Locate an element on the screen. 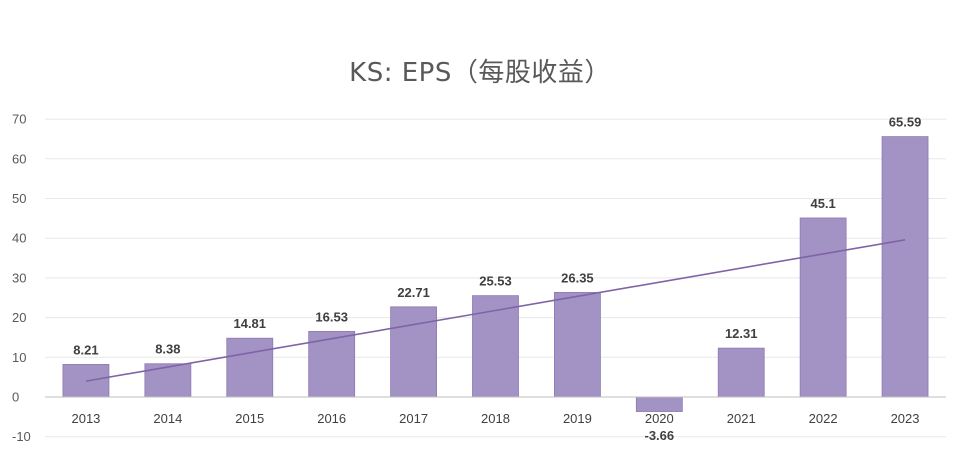 The height and width of the screenshot is (456, 960). y-tick-label: 70 is located at coordinates (19, 119).